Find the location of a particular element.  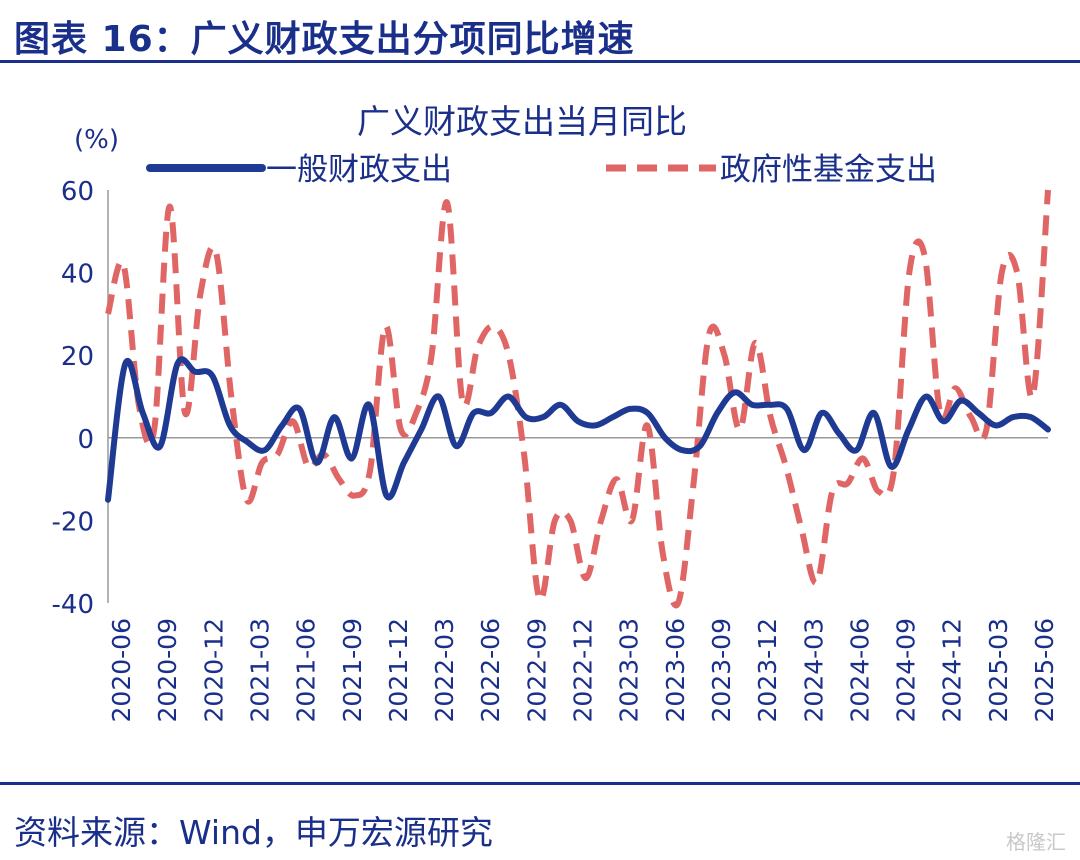

x-tick-label: 2024-06 is located at coordinates (859, 670).